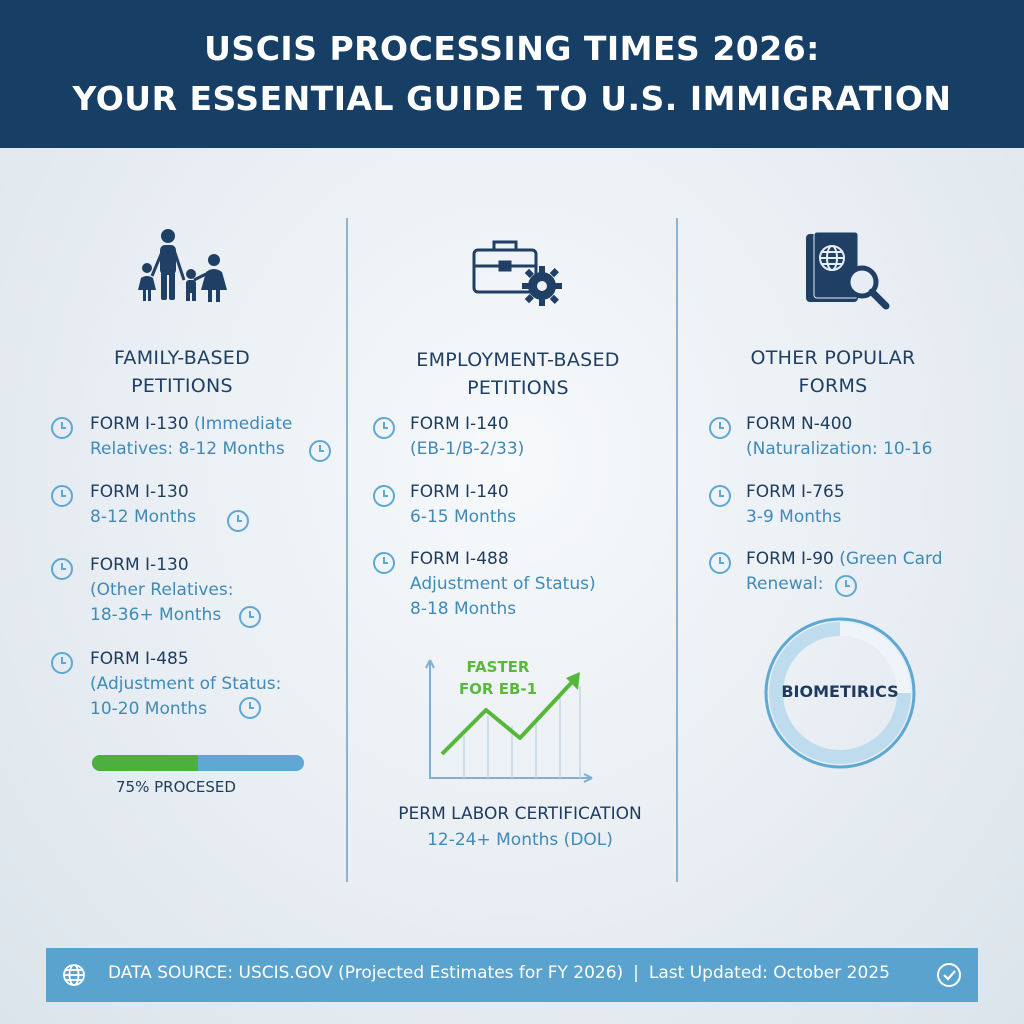 The width and height of the screenshot is (1024, 1024). I want to click on passport-search-icon, so click(848, 270).